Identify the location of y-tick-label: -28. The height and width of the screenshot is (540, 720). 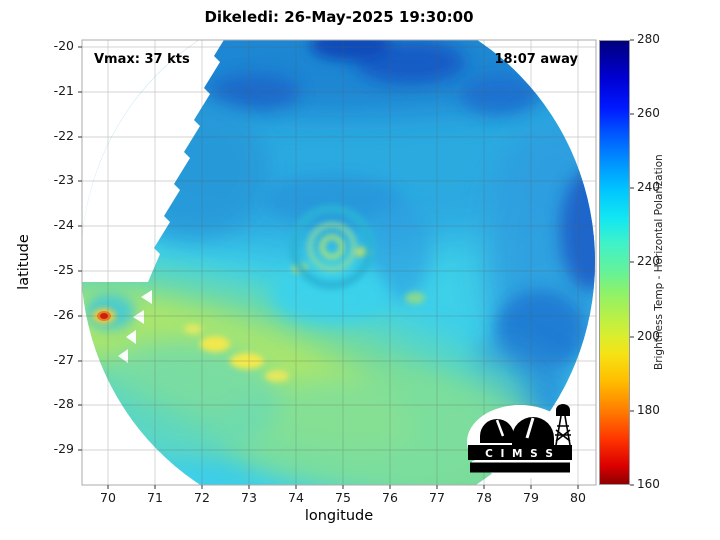
(63, 403).